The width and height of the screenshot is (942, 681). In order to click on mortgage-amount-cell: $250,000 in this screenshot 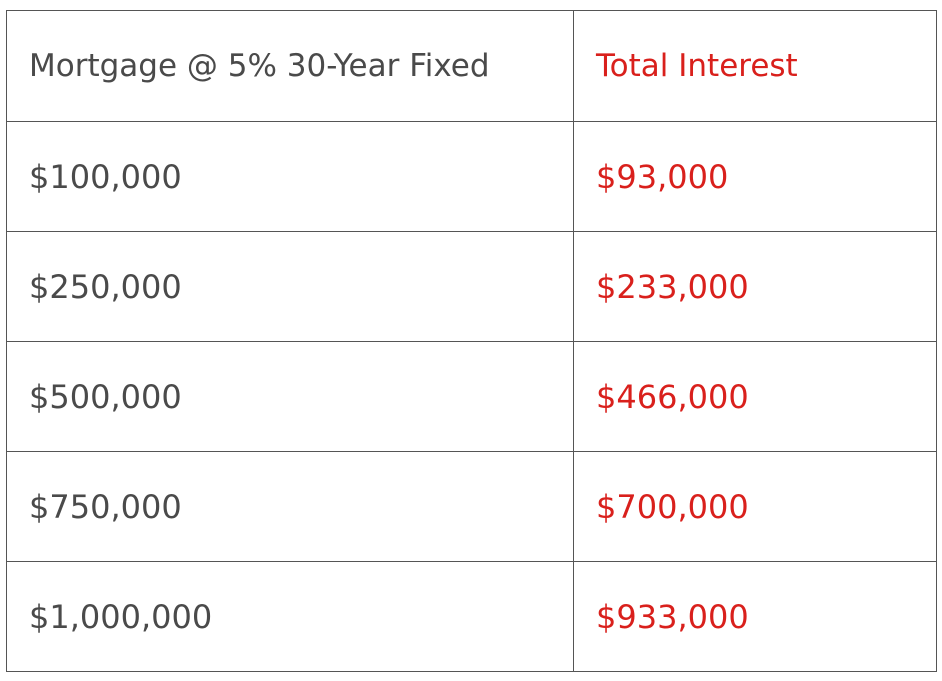, I will do `click(290, 286)`.